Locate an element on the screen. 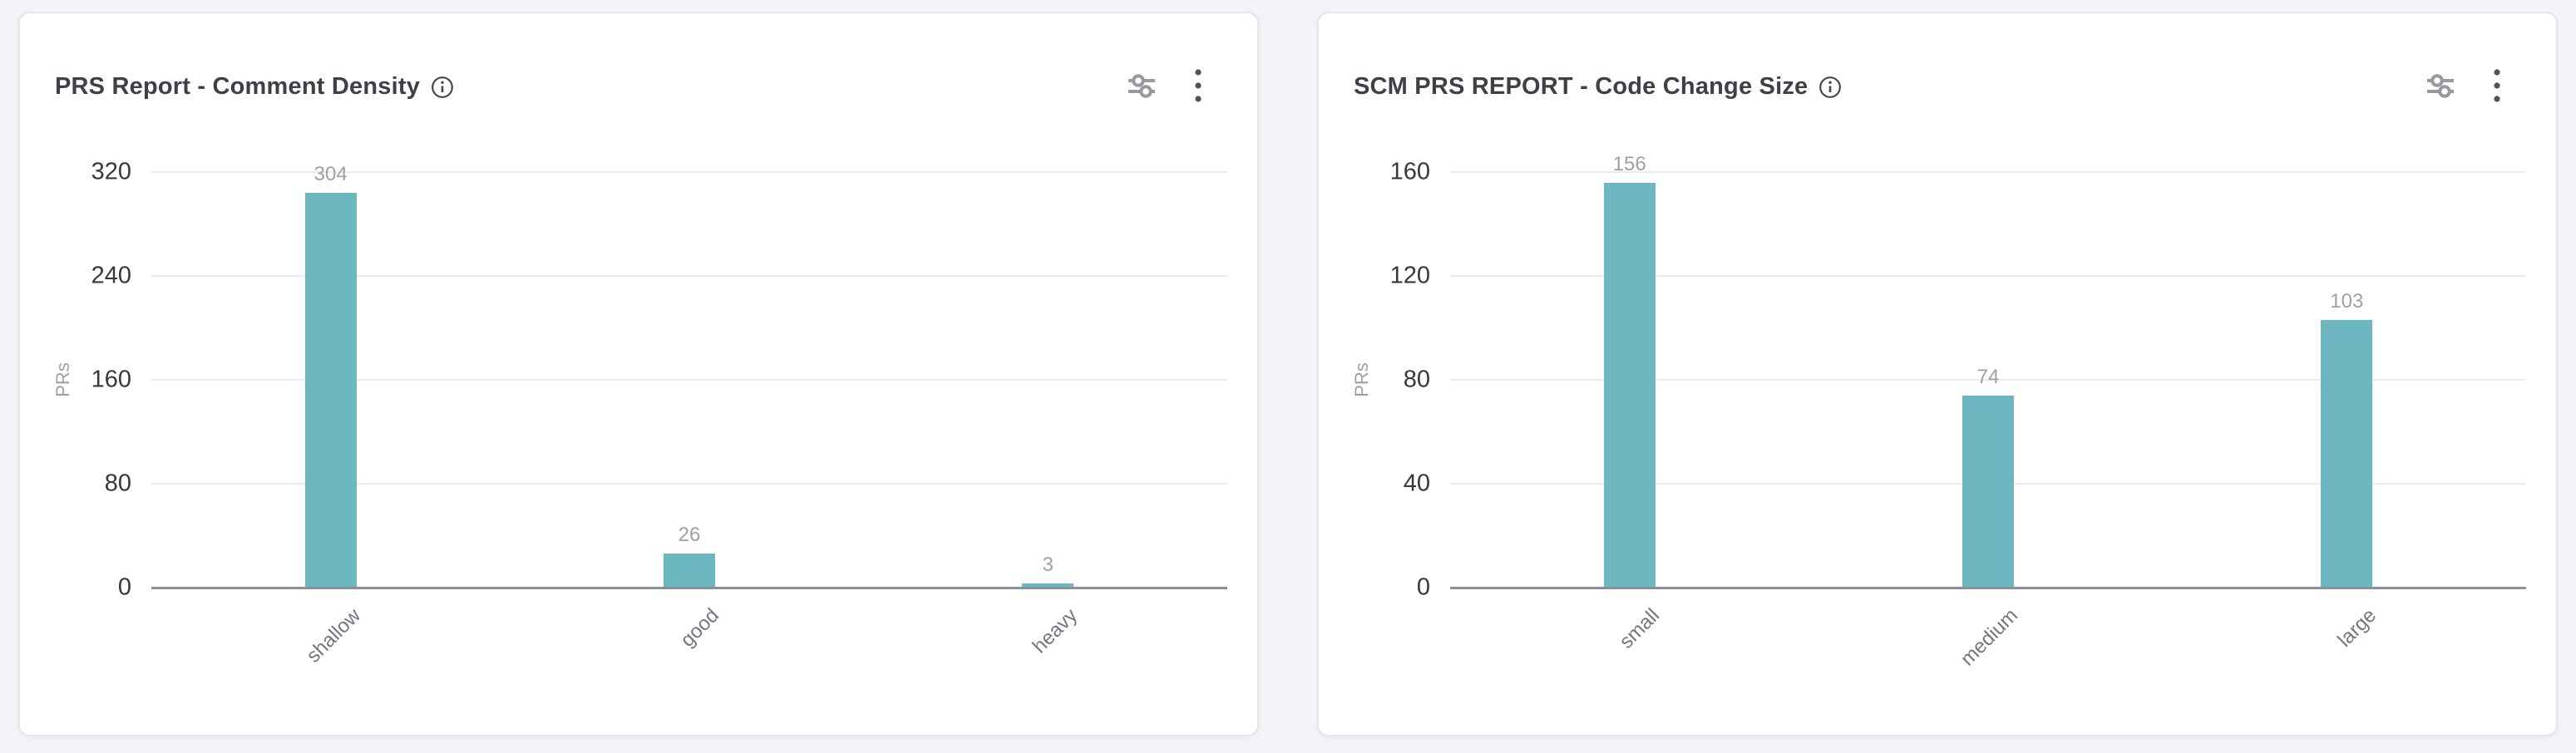 The image size is (2576, 753). card-header: SCM PRS REPORT - Code Change Size is located at coordinates (1598, 87).